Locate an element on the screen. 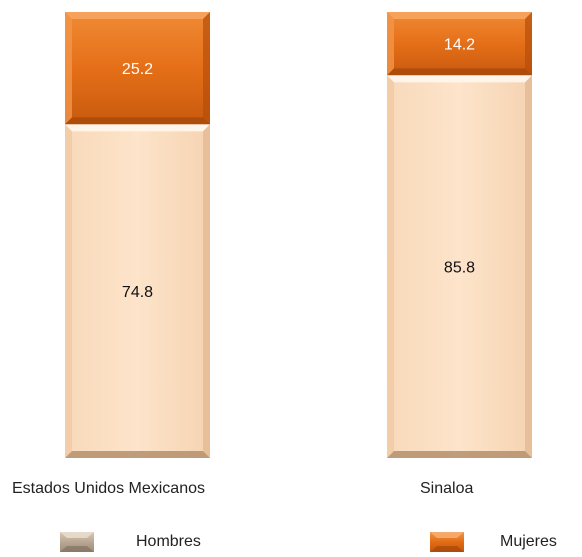 The height and width of the screenshot is (557, 582). legend-swatch-mujeres is located at coordinates (447, 542).